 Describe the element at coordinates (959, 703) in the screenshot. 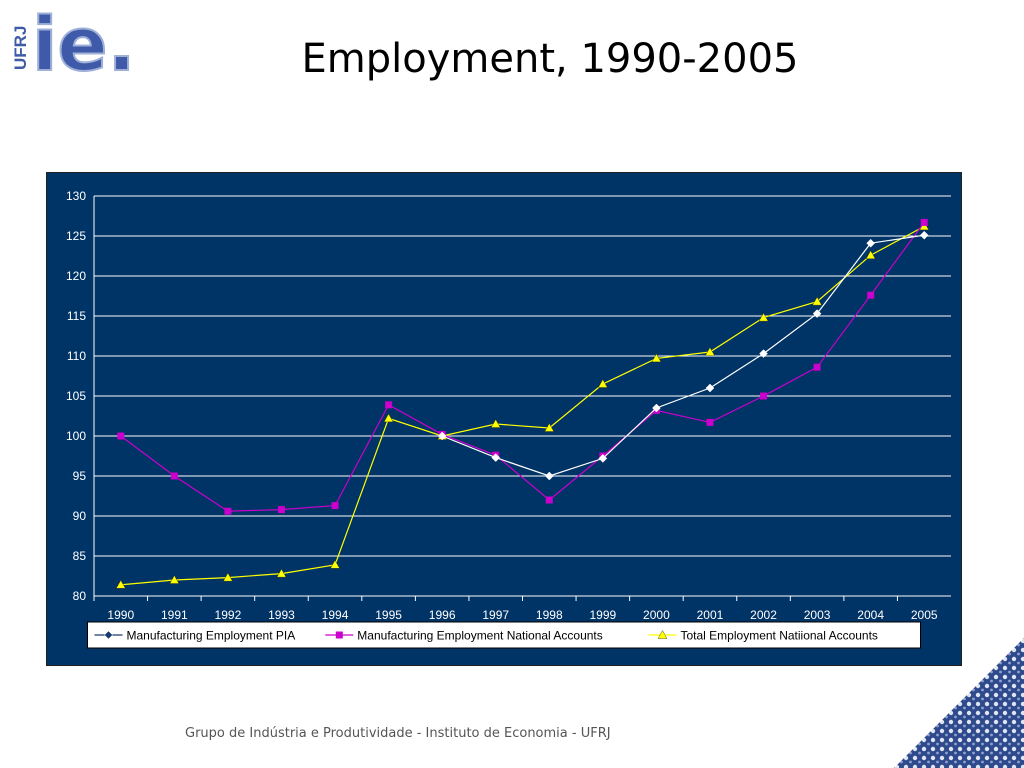

I see `decorative-corner-pattern` at that location.